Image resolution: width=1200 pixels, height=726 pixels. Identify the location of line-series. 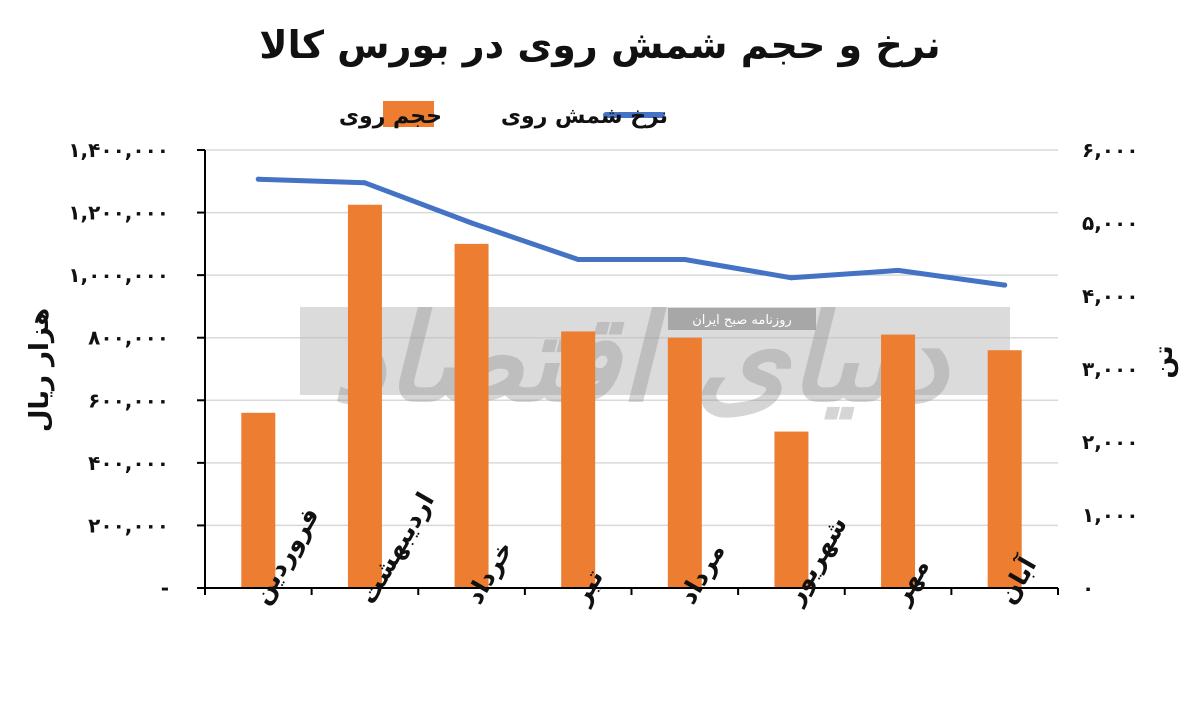
(631, 232).